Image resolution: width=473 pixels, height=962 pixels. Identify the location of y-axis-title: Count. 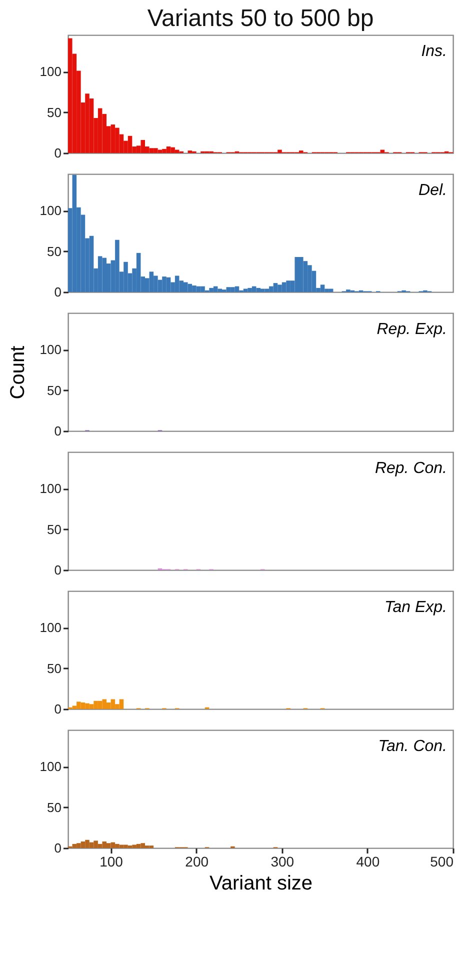
(17, 372).